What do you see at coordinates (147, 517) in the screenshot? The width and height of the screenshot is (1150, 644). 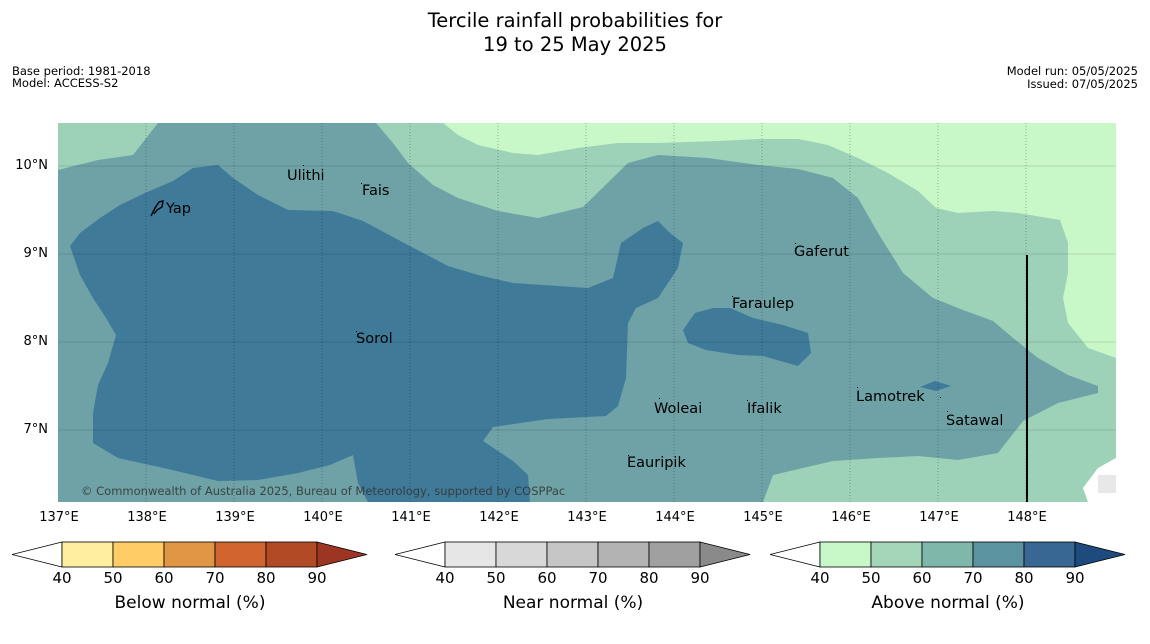 I see `lon-label: 138°E` at bounding box center [147, 517].